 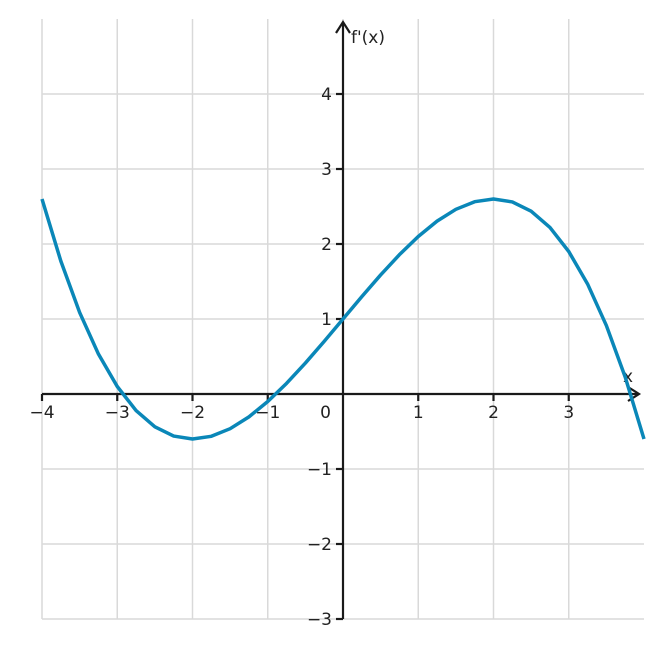 I want to click on x-tick-label: 1, so click(x=418, y=413).